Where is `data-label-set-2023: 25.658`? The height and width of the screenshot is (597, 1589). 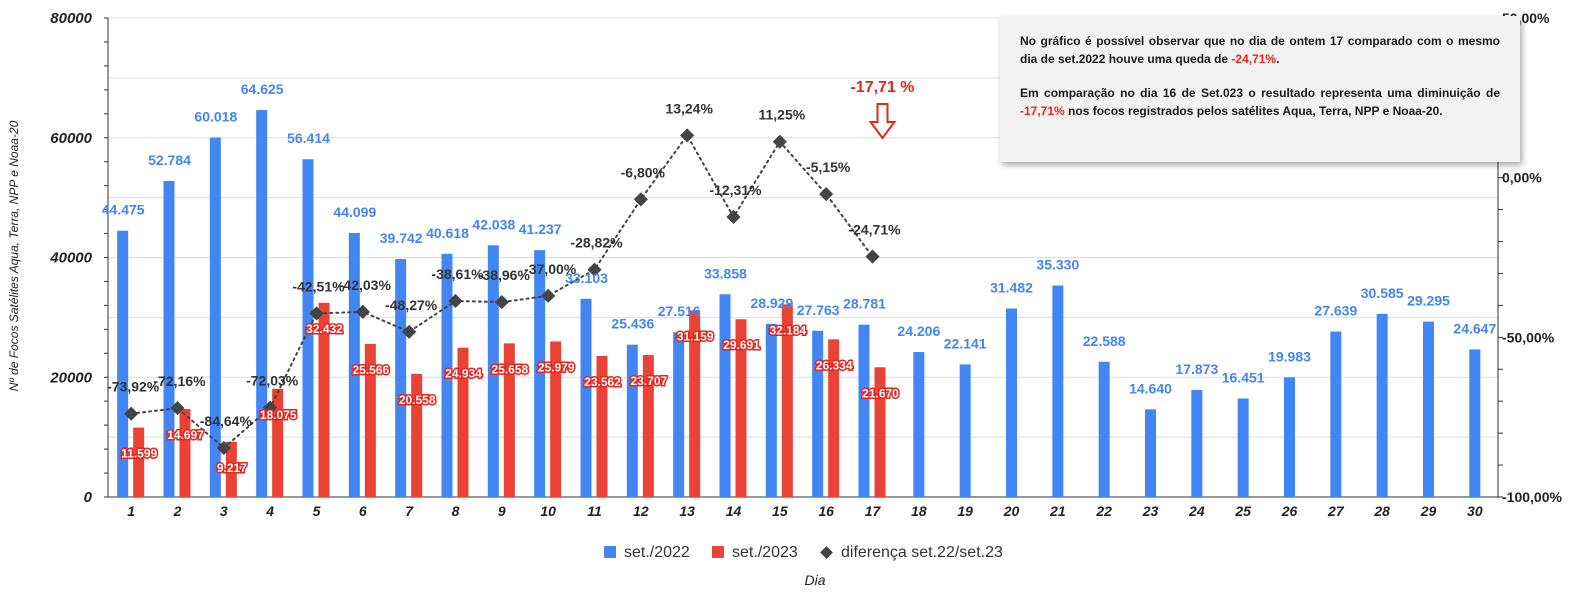 data-label-set-2023: 25.658 is located at coordinates (509, 369).